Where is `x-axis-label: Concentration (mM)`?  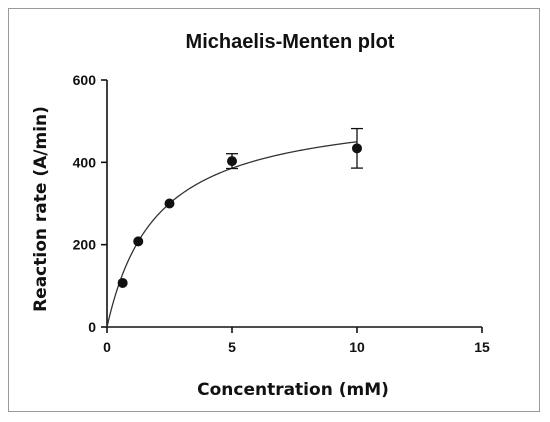 x-axis-label: Concentration (mM) is located at coordinates (293, 390).